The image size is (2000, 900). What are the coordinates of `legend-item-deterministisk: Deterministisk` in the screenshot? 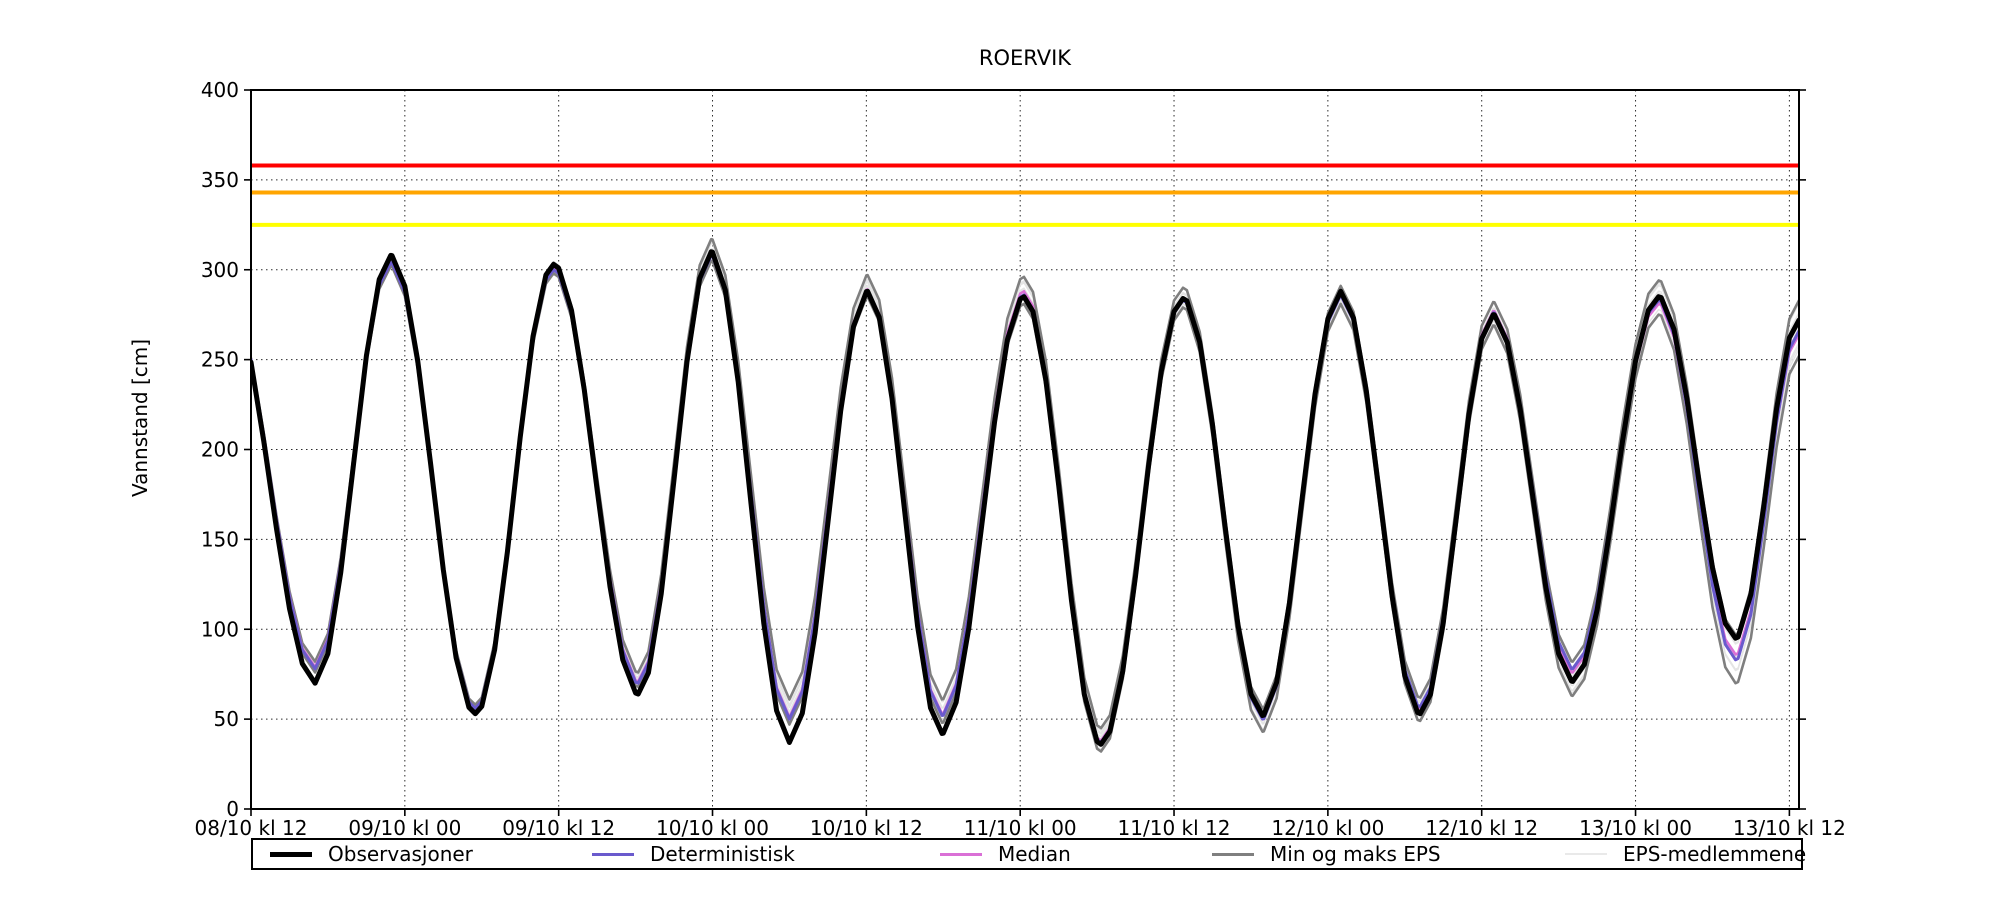 It's located at (693, 854).